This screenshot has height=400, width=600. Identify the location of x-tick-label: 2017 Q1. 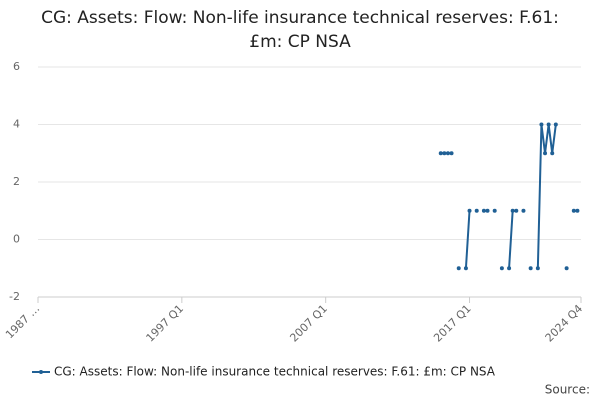
(452, 323).